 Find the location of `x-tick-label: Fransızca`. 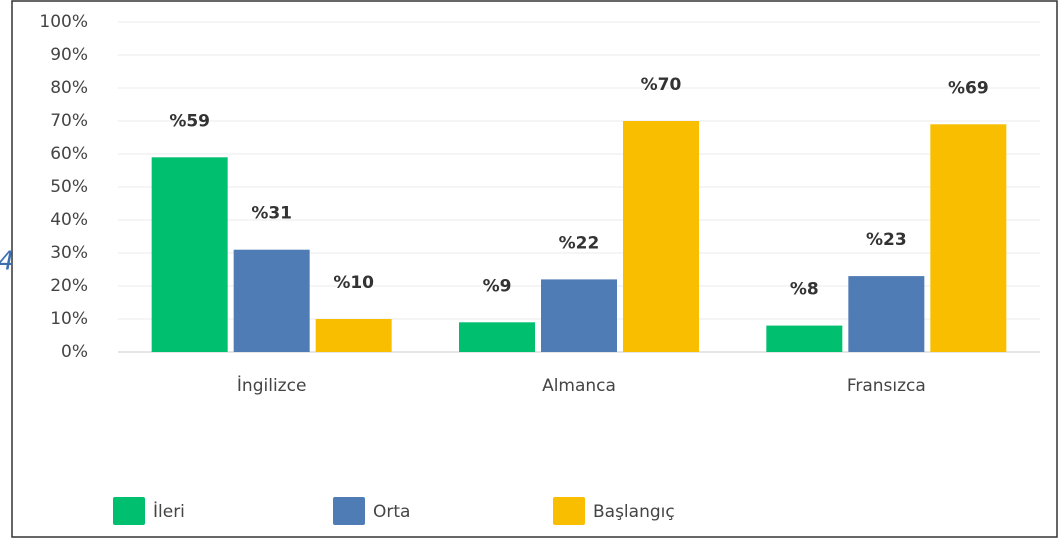

x-tick-label: Fransızca is located at coordinates (886, 386).